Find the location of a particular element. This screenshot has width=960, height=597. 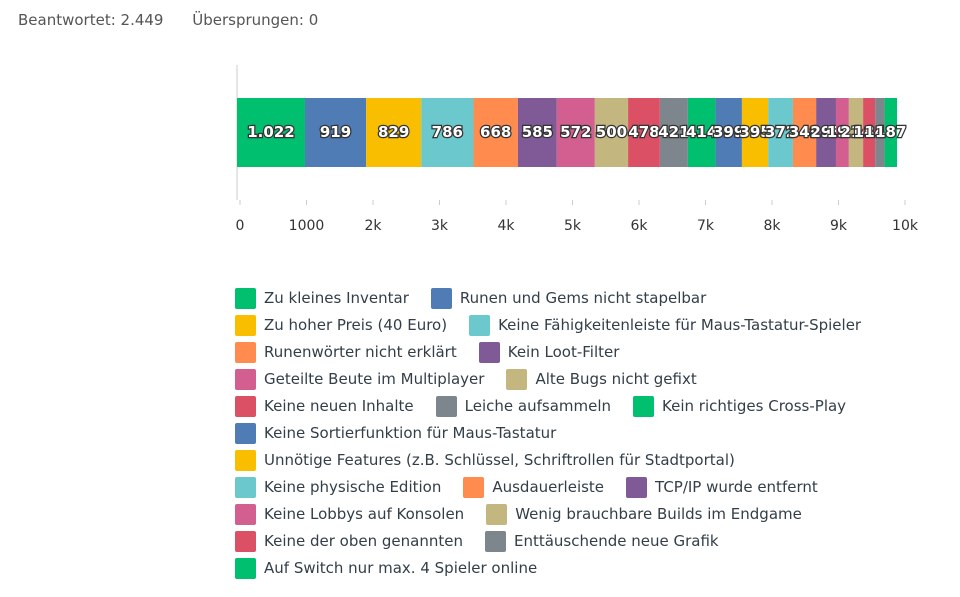

legend-label: Zu hoher Preis (40 Euro) is located at coordinates (356, 325).